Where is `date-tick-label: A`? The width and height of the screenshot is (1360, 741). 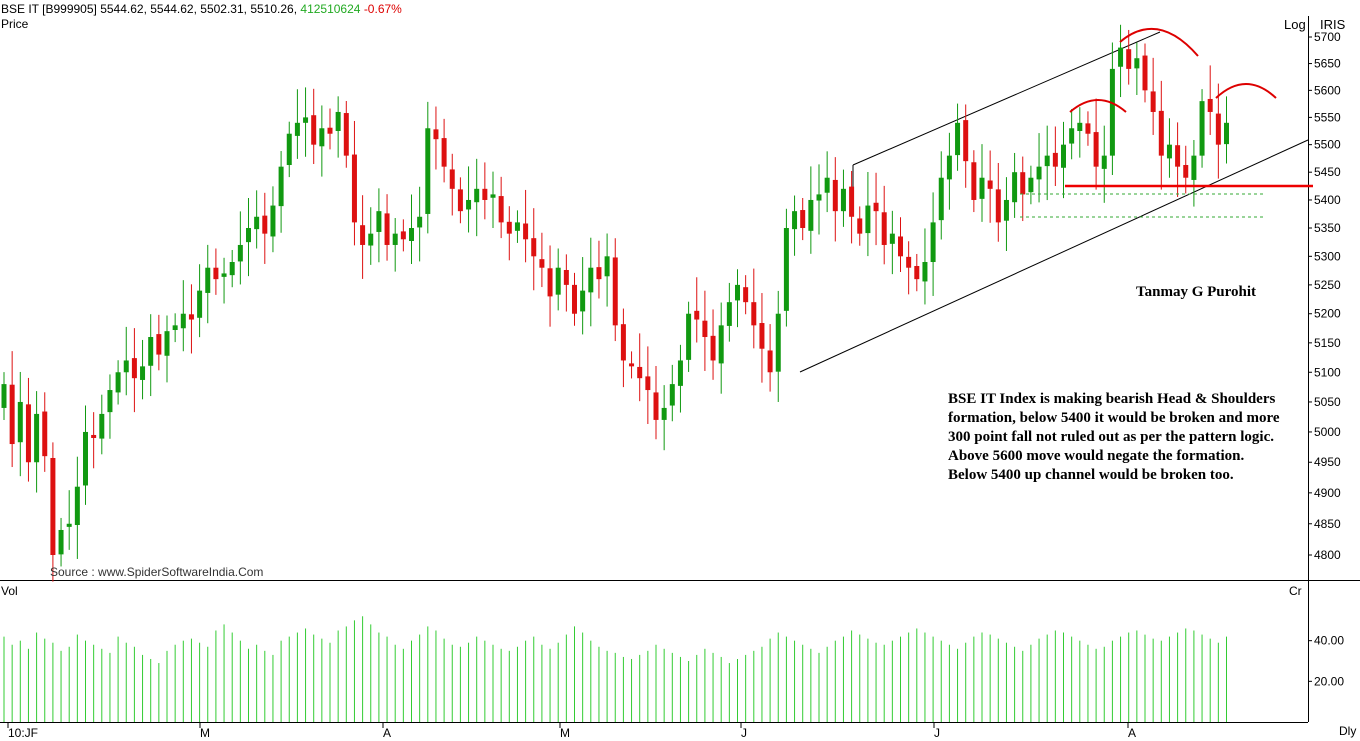 date-tick-label: A is located at coordinates (387, 733).